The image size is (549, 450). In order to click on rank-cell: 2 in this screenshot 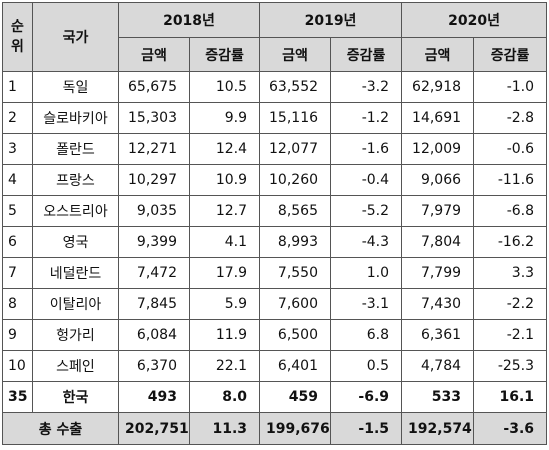, I will do `click(17, 118)`.